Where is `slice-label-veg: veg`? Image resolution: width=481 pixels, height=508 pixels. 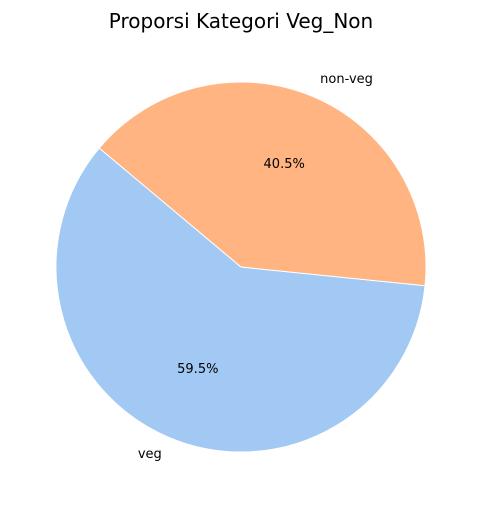 slice-label-veg: veg is located at coordinates (150, 454).